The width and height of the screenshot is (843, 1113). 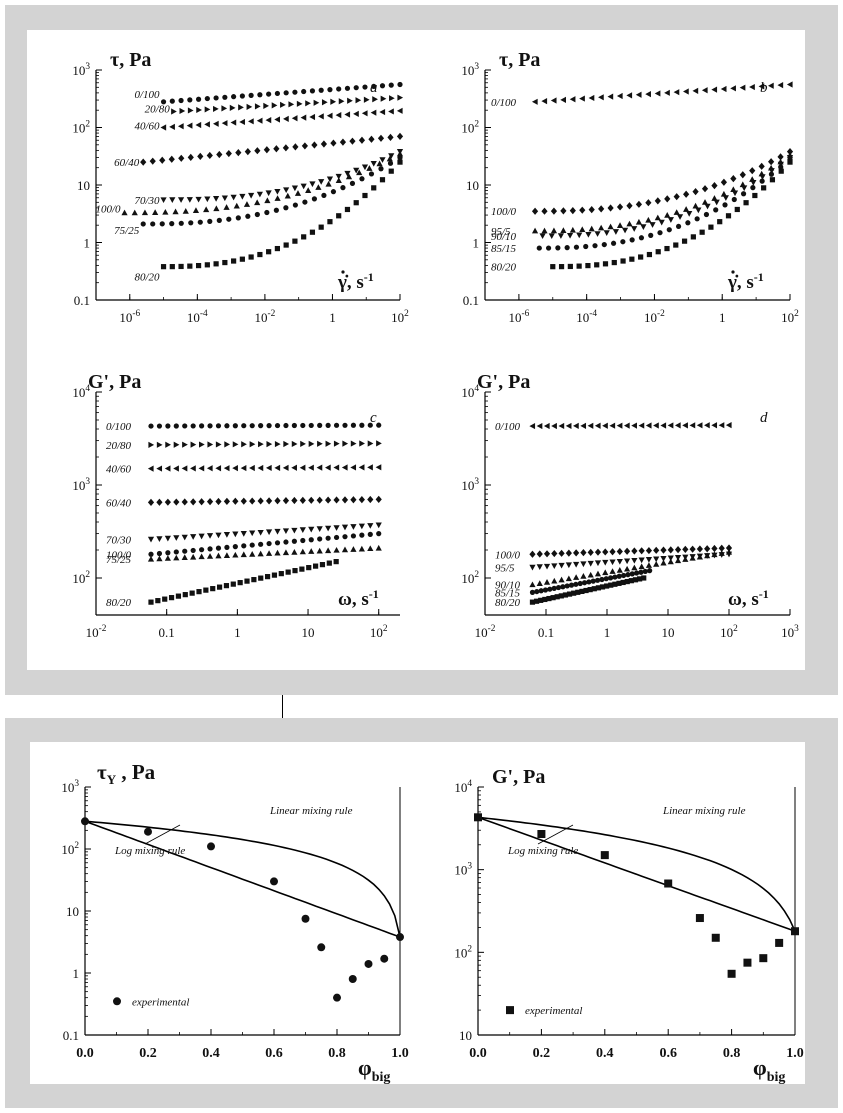 I want to click on series-80-20: 80/20, so click(x=222, y=584).